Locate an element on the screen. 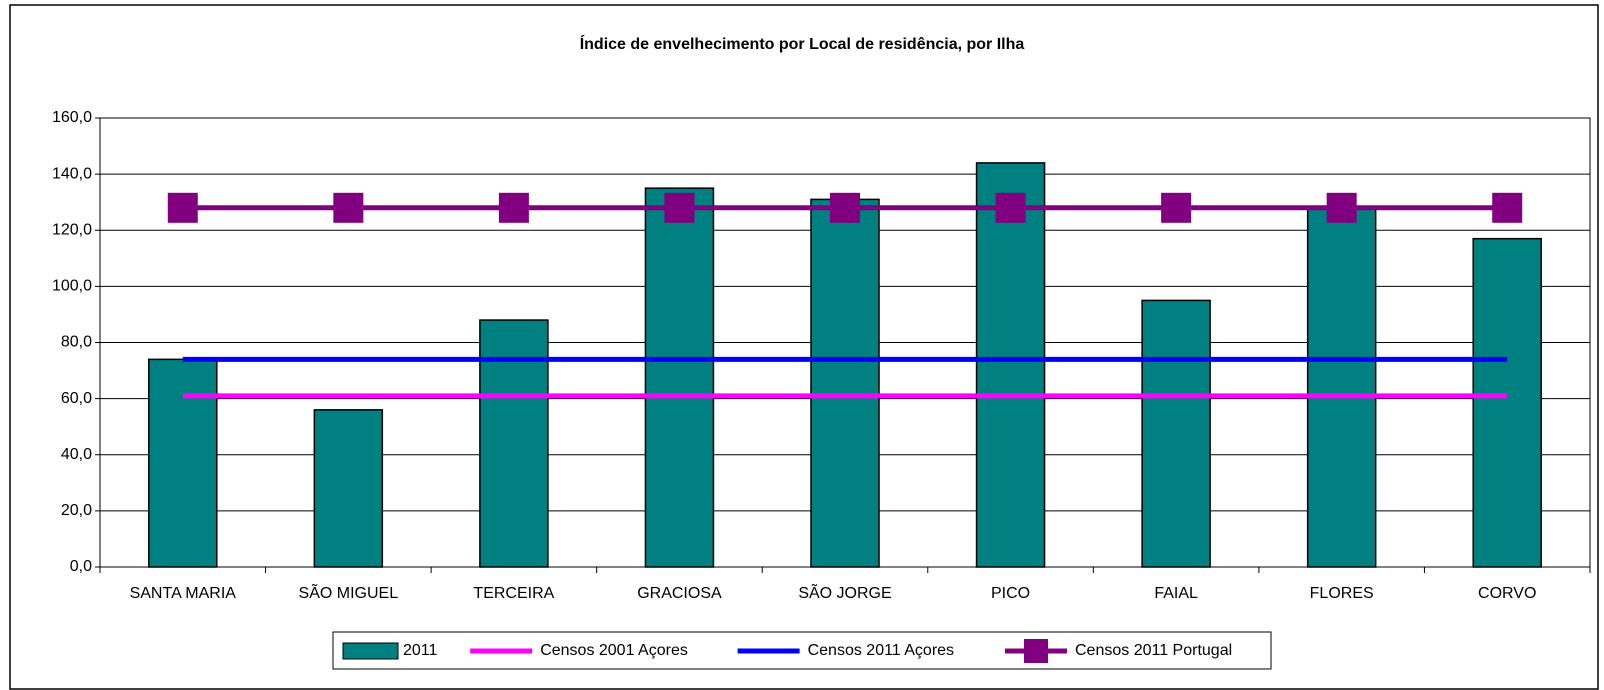 This screenshot has width=1604, height=690. y-tick-label: 60,0 is located at coordinates (76, 398).